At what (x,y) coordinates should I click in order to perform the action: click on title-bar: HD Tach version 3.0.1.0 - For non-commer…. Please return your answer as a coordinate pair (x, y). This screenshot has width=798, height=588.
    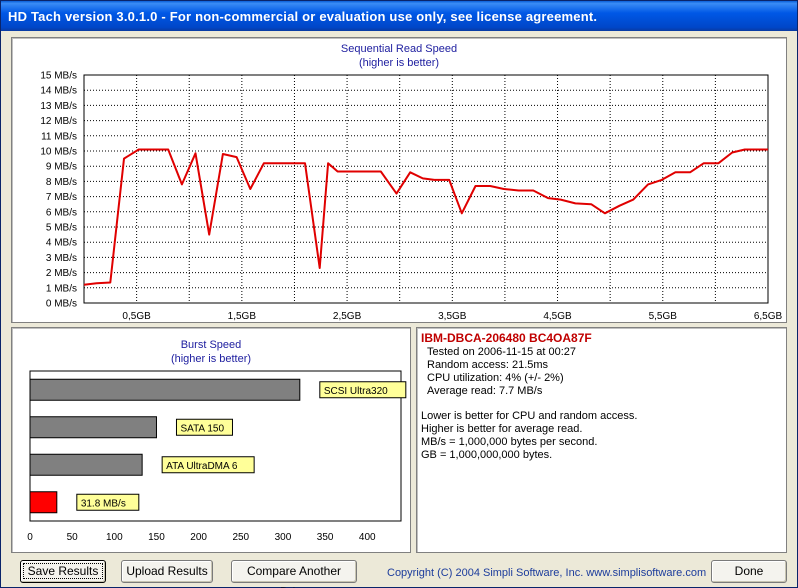
    Looking at the image, I should click on (399, 16).